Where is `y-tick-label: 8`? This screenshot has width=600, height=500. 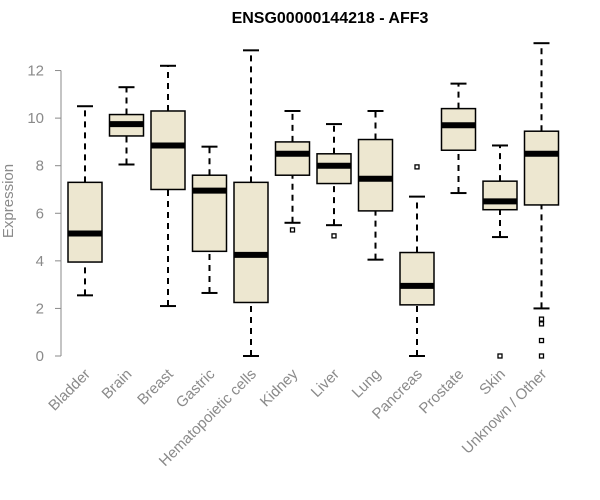
y-tick-label: 8 is located at coordinates (40, 166).